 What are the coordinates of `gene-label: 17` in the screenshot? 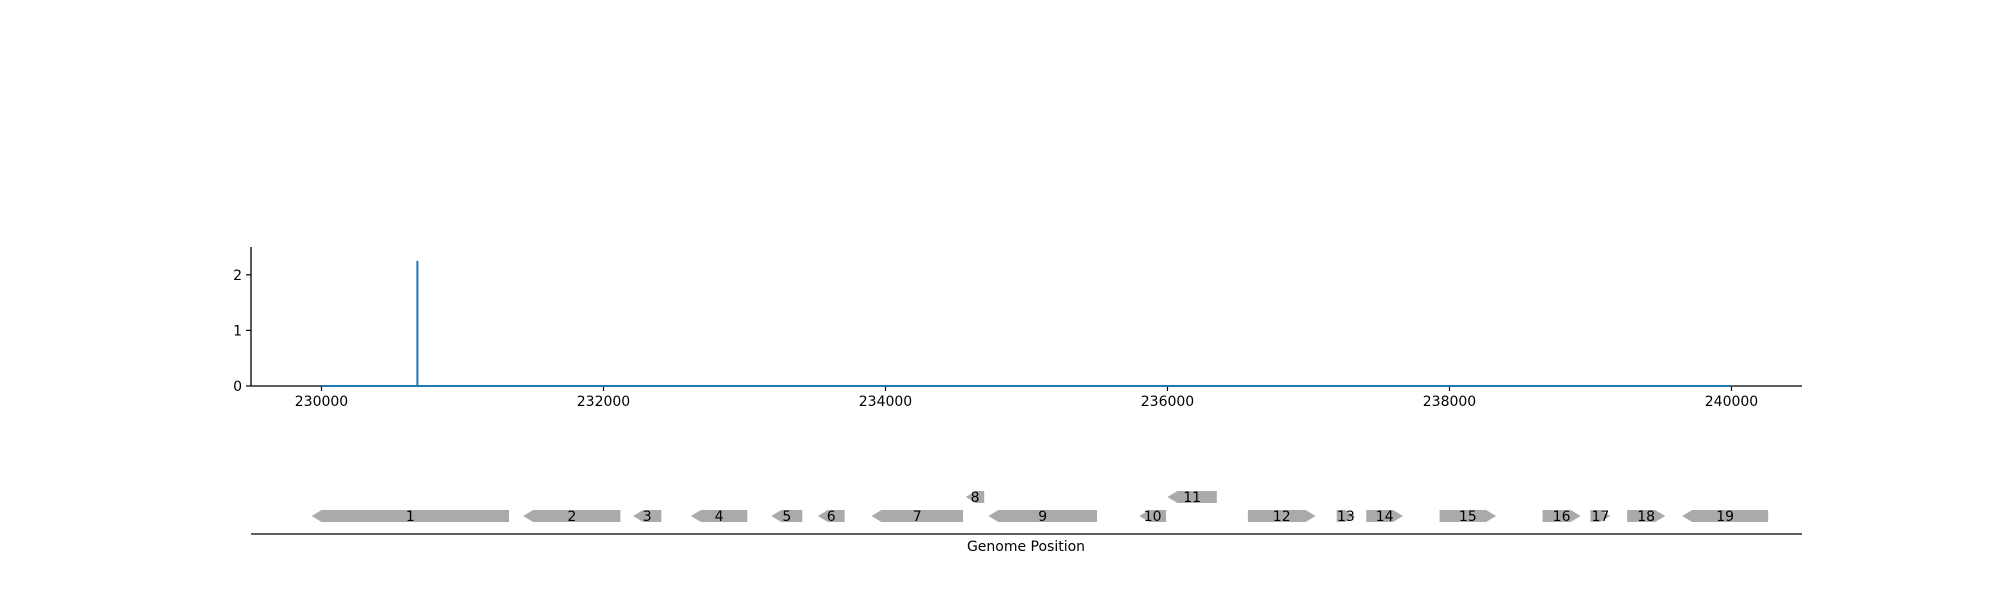 It's located at (1600, 517).